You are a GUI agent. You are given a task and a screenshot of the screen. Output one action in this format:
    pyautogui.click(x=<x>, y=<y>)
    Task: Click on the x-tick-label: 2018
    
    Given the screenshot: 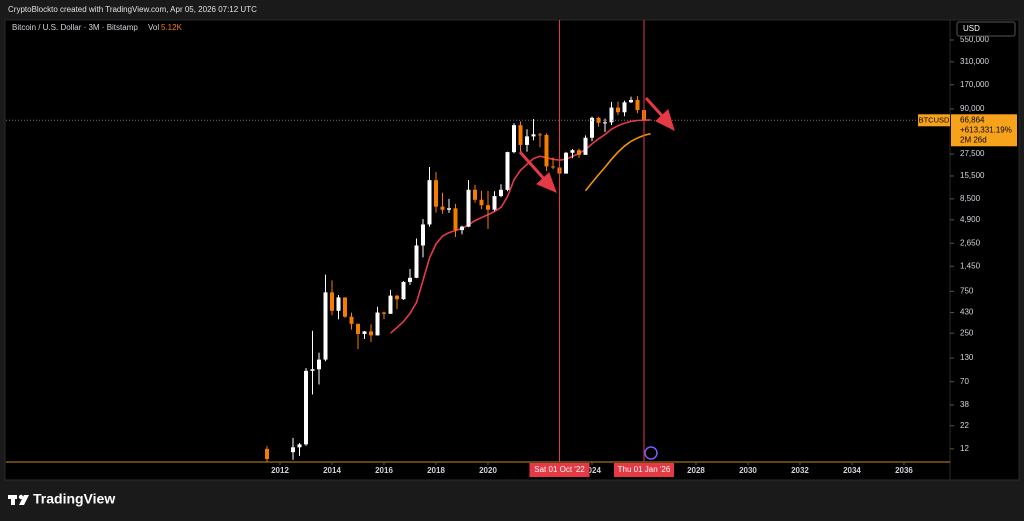 What is the action you would take?
    pyautogui.click(x=436, y=470)
    